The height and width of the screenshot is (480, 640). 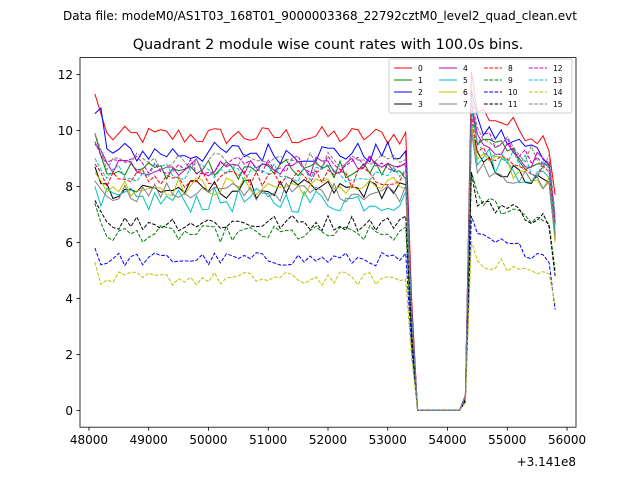 What do you see at coordinates (510, 68) in the screenshot?
I see `legend-label-8: 8` at bounding box center [510, 68].